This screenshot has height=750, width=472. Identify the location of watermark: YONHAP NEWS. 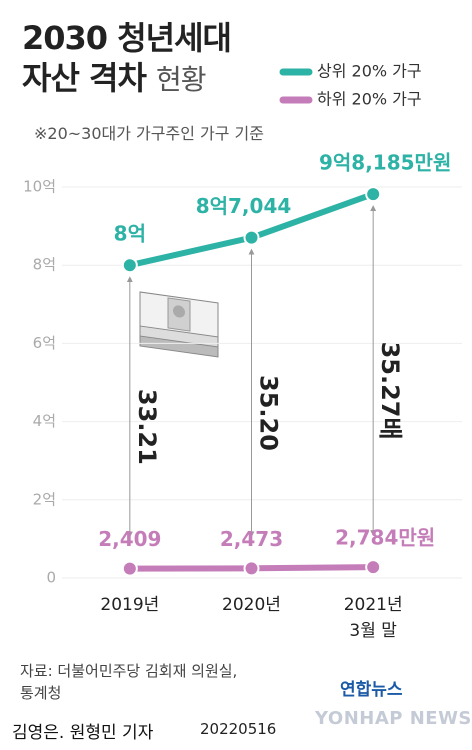
(393, 718).